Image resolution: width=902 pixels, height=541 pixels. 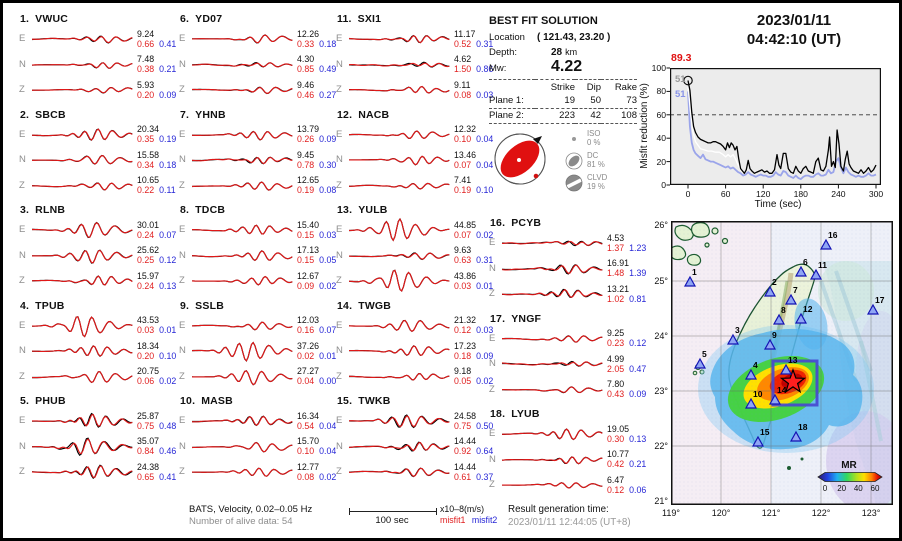 What do you see at coordinates (308, 33) in the screenshot?
I see `amplitude-value: 12.26` at bounding box center [308, 33].